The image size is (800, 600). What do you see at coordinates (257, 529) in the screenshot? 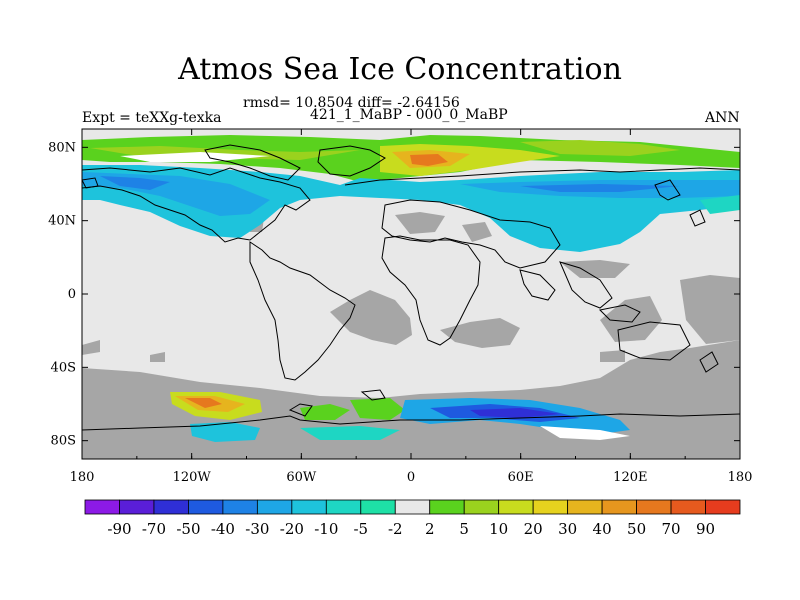
I see `colorbar-label: -30` at bounding box center [257, 529].